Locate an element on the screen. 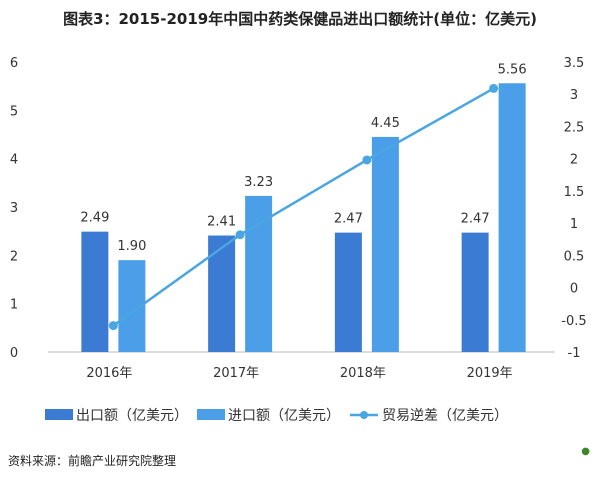  x-tick-label: 2017年 is located at coordinates (236, 373).